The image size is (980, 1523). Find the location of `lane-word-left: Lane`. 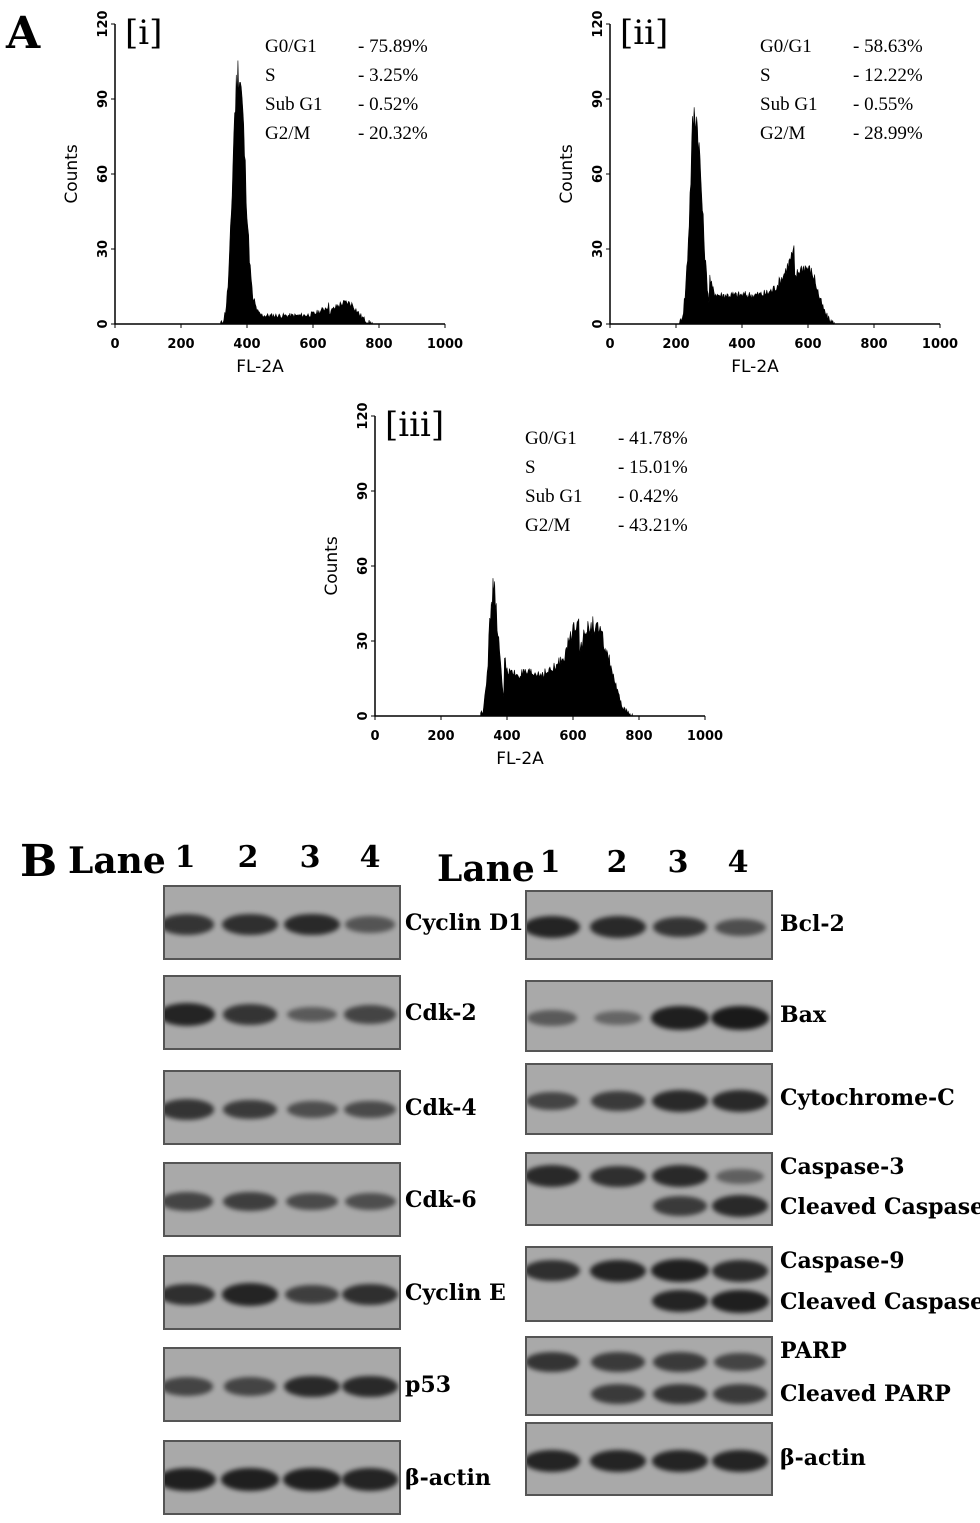

lane-word-left: Lane is located at coordinates (117, 861).